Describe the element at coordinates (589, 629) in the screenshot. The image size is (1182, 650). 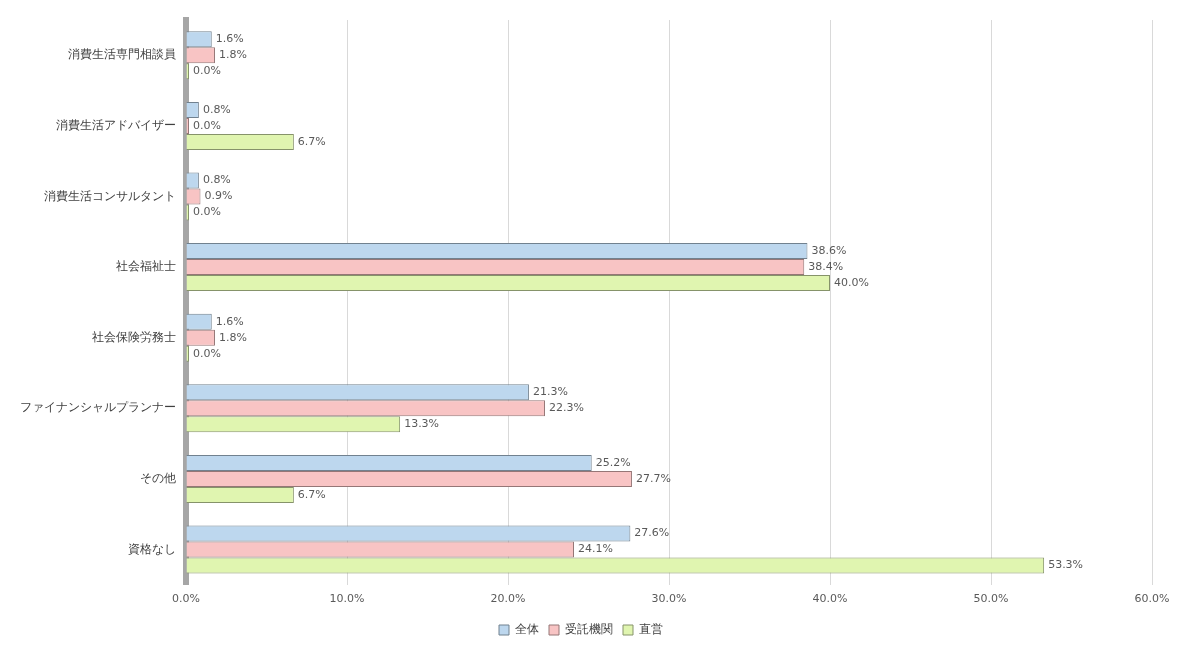
I see `legend-label: 受託機関` at that location.